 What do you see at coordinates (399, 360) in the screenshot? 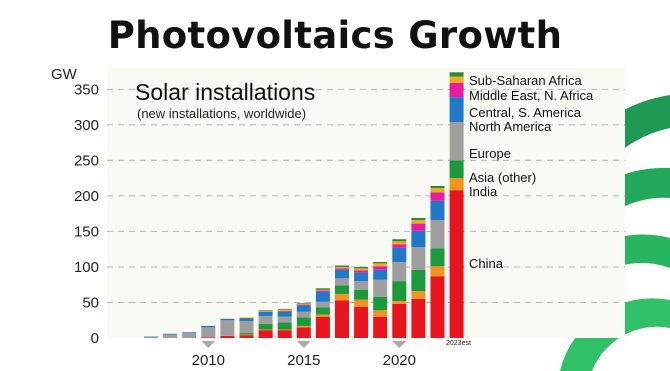
I see `x-tick-label: 2020` at bounding box center [399, 360].